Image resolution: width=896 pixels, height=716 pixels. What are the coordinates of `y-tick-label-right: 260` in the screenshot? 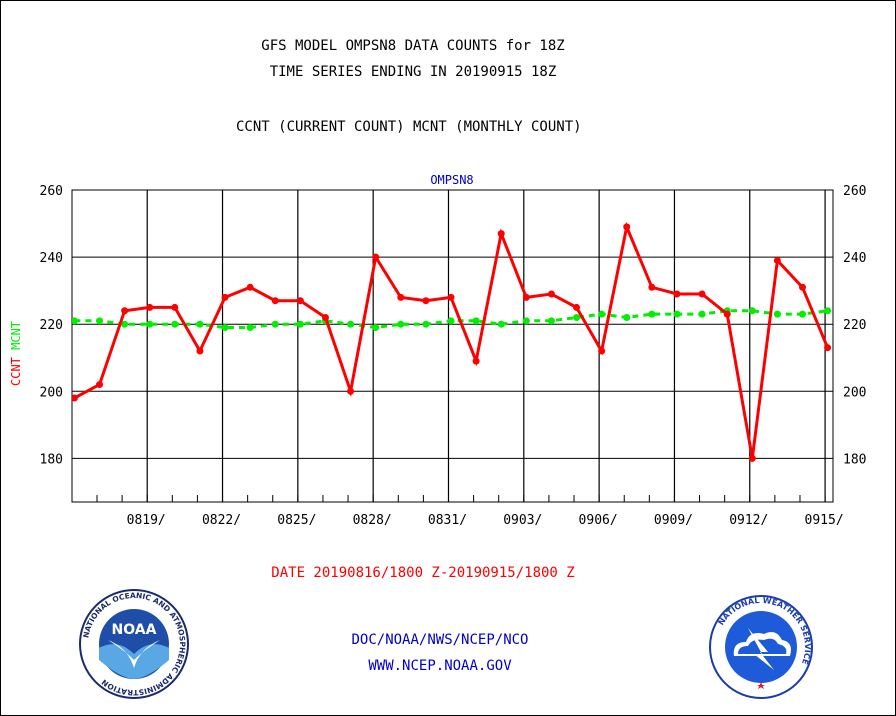 It's located at (854, 191).